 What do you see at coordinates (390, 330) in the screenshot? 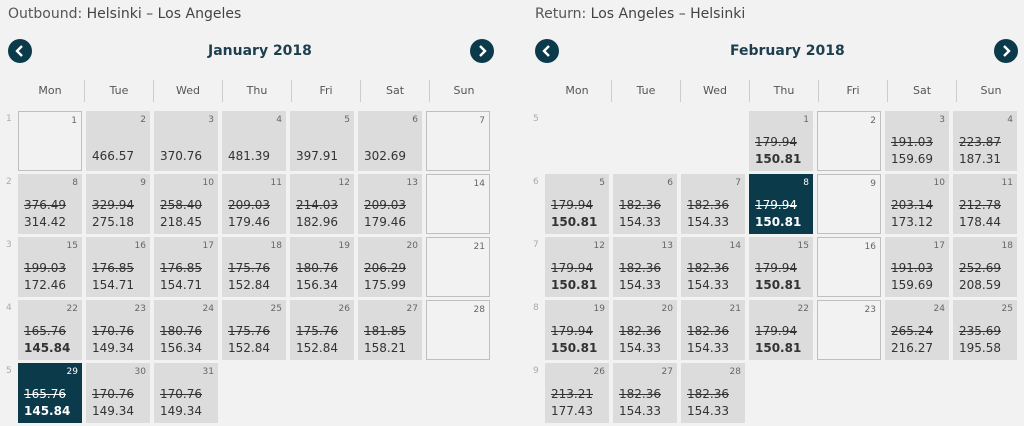
I see `day-cell: 27 181.85 158.21` at bounding box center [390, 330].